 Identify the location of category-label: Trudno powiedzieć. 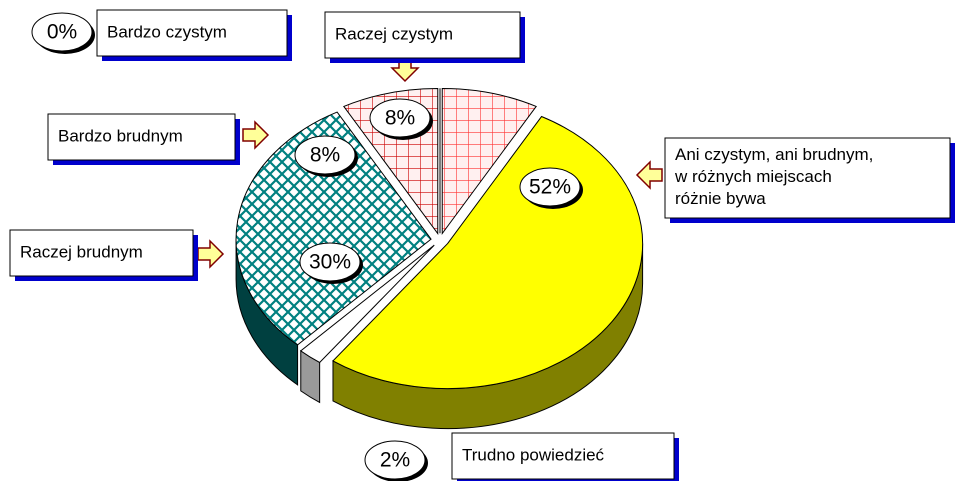
(533, 454).